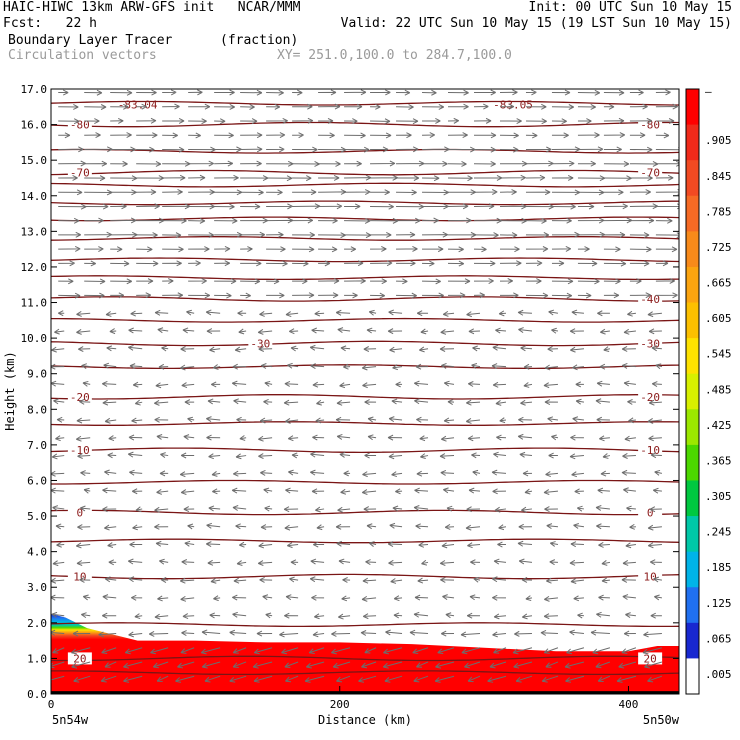 Image resolution: width=740 pixels, height=740 pixels. What do you see at coordinates (90, 40) in the screenshot?
I see `field-title: Boundary Layer Tracer` at bounding box center [90, 40].